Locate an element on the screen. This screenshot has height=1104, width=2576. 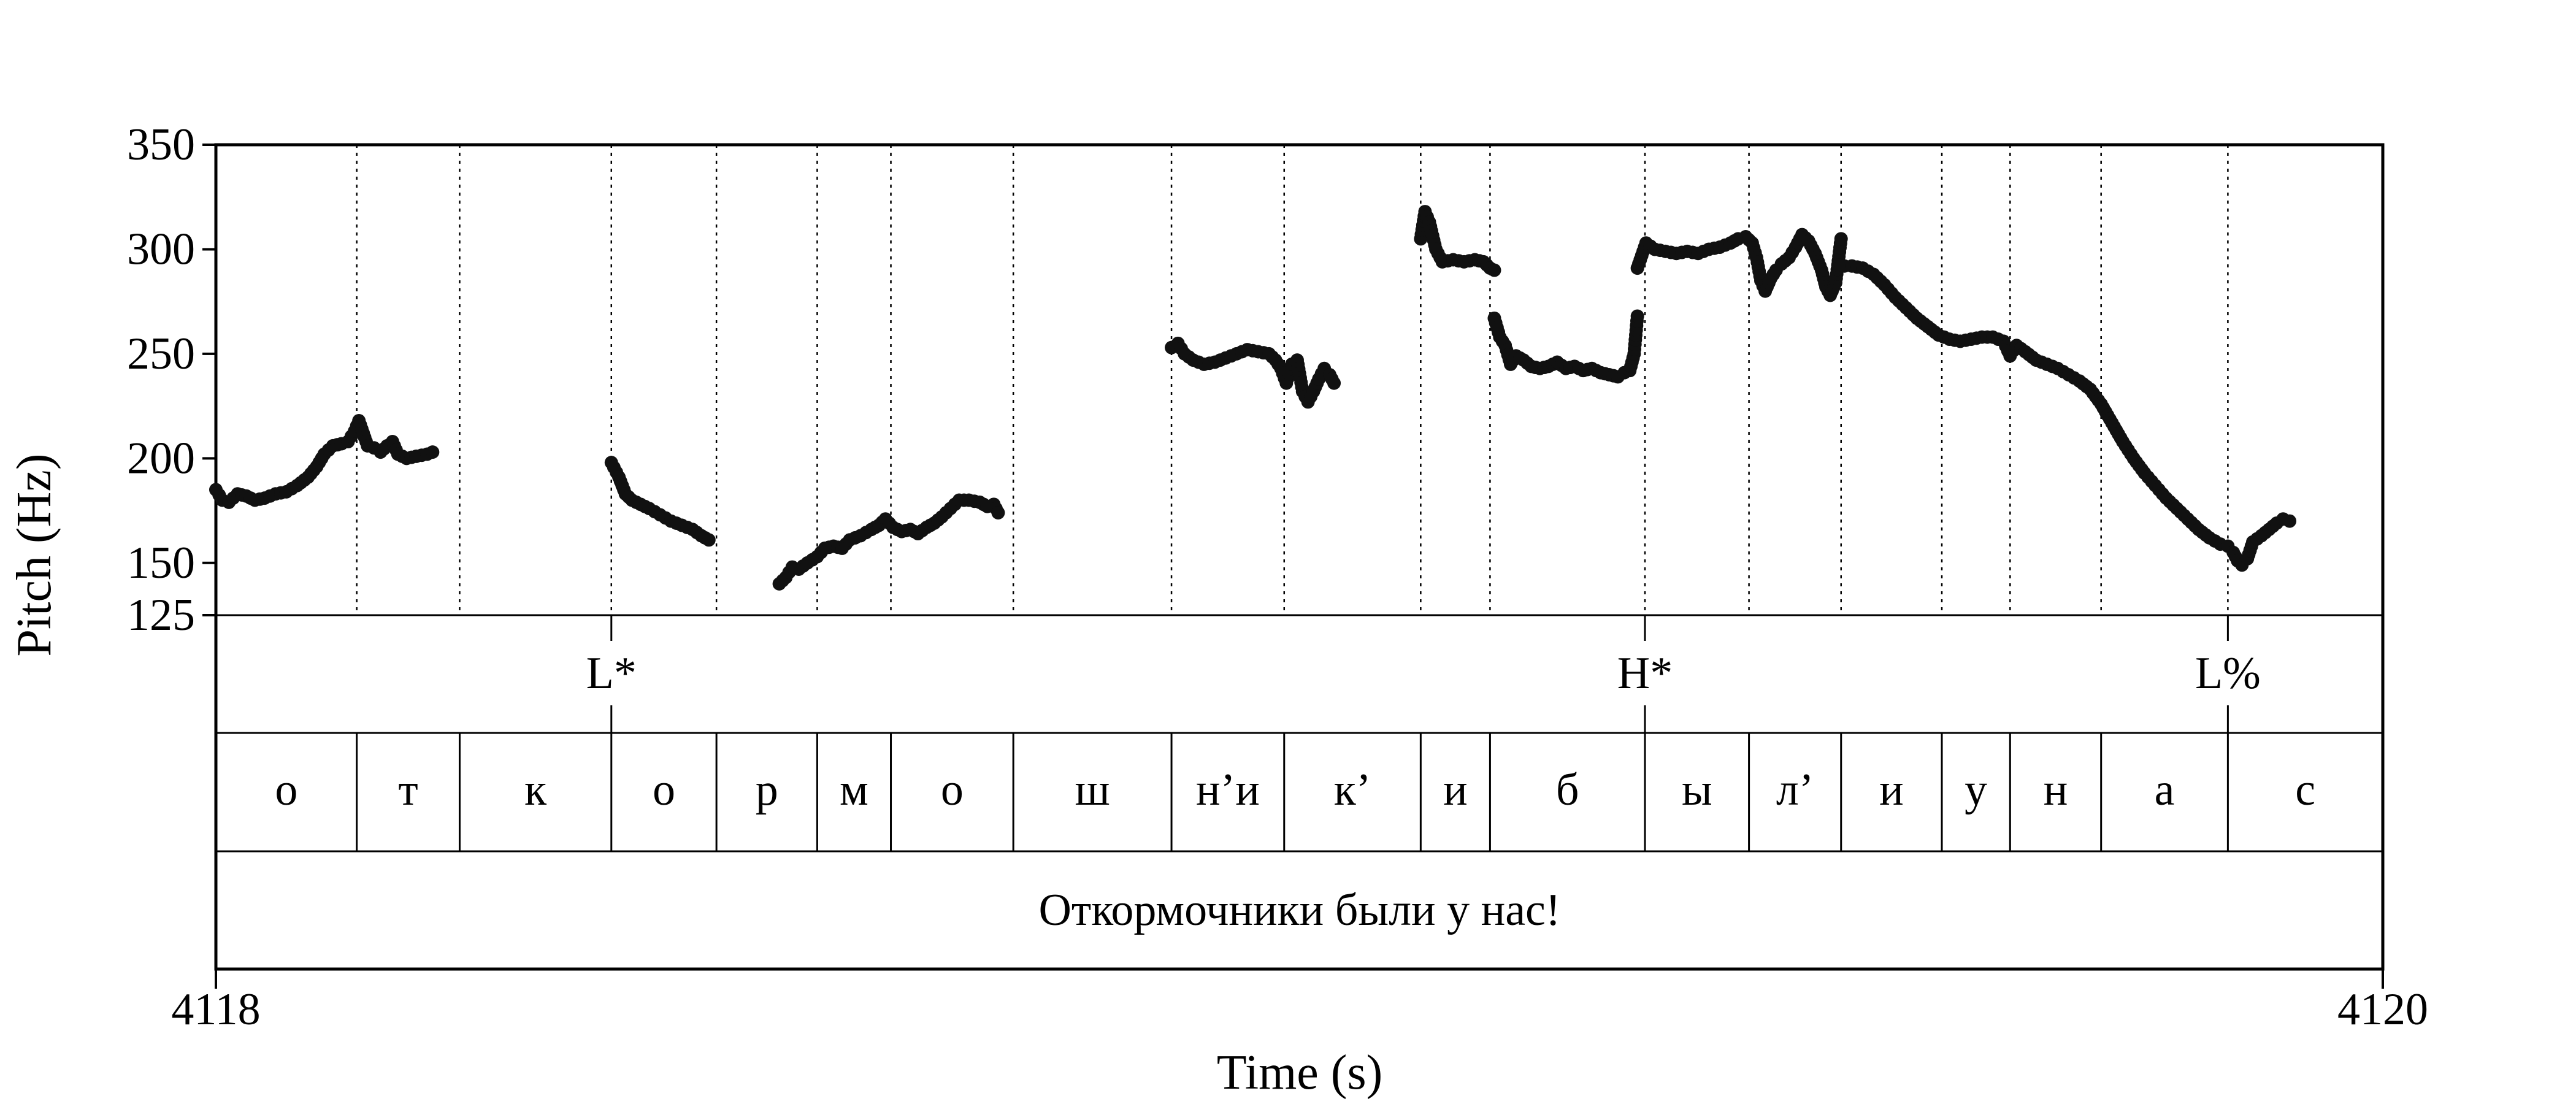
segment-label: к is located at coordinates (535, 790).